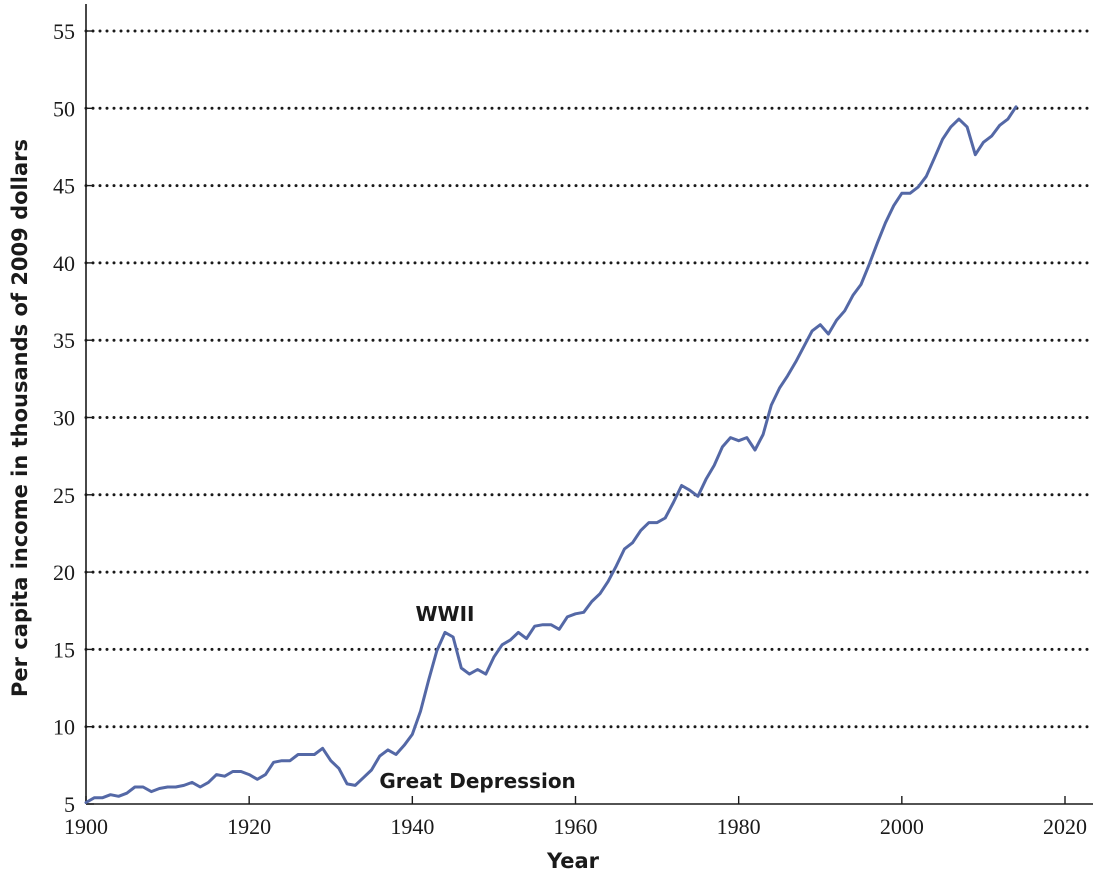  I want to click on y-tick-label-35: 35, so click(64, 340).